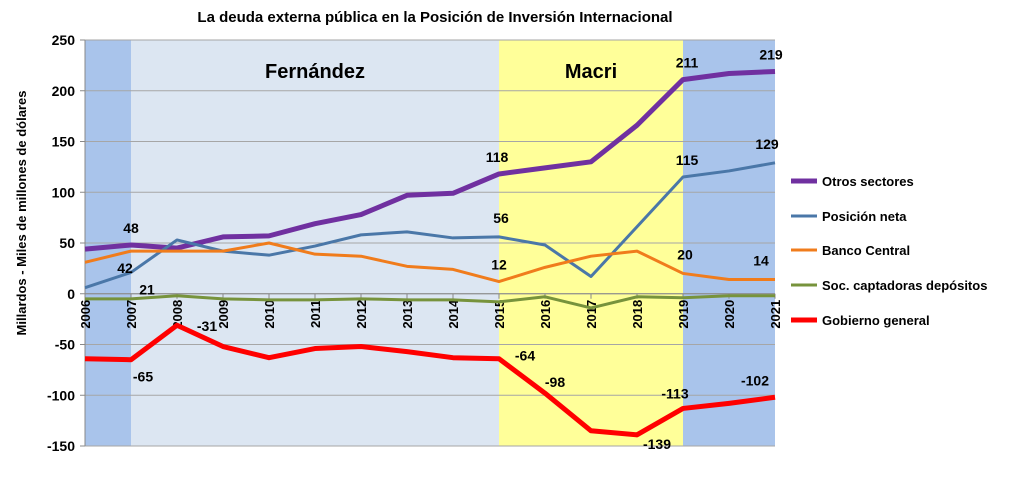 Image resolution: width=1024 pixels, height=480 pixels. What do you see at coordinates (71, 294) in the screenshot?
I see `y-tick-label: 0` at bounding box center [71, 294].